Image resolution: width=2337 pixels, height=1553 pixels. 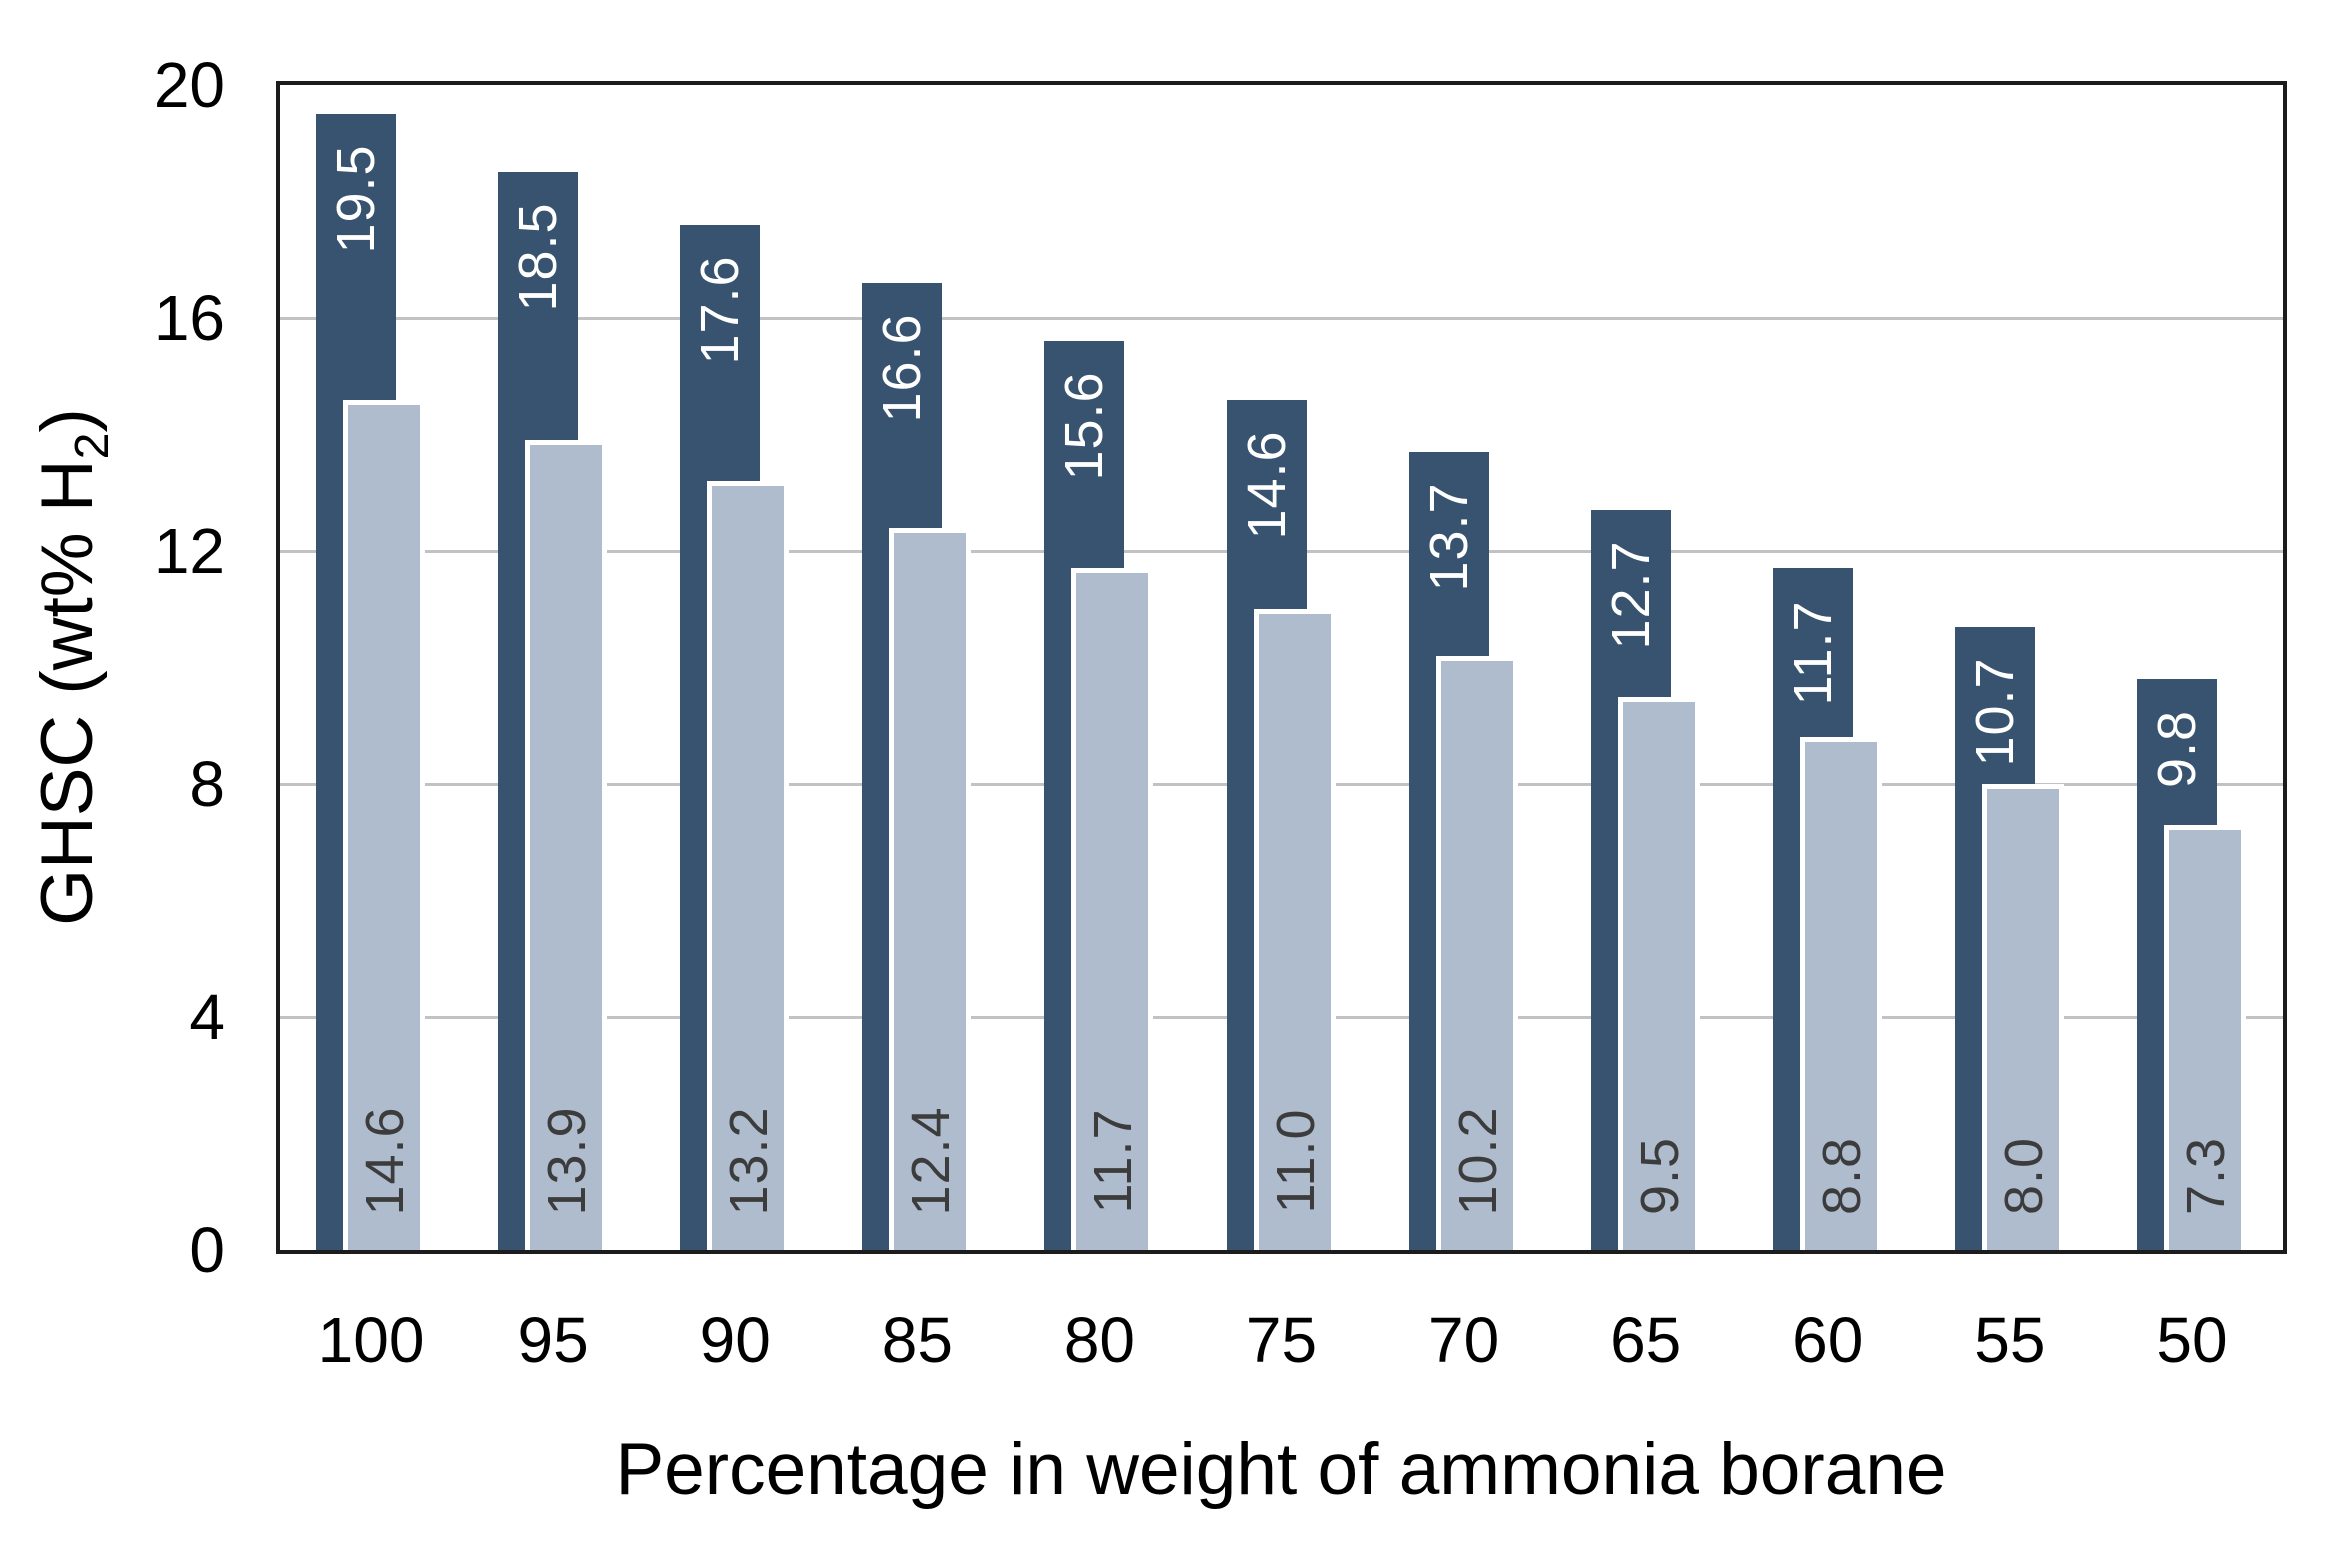 What do you see at coordinates (1812, 653) in the screenshot?
I see `dark-bar-value-60: 11.7` at bounding box center [1812, 653].